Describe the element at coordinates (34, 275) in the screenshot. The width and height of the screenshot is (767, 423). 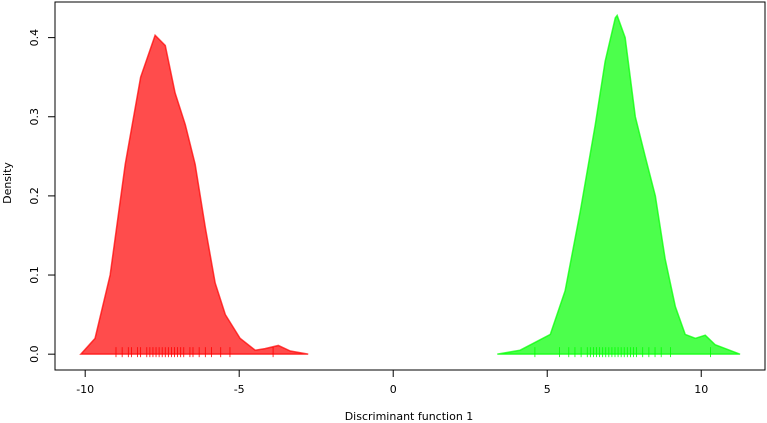
I see `y-tick-label: 0.1` at that location.